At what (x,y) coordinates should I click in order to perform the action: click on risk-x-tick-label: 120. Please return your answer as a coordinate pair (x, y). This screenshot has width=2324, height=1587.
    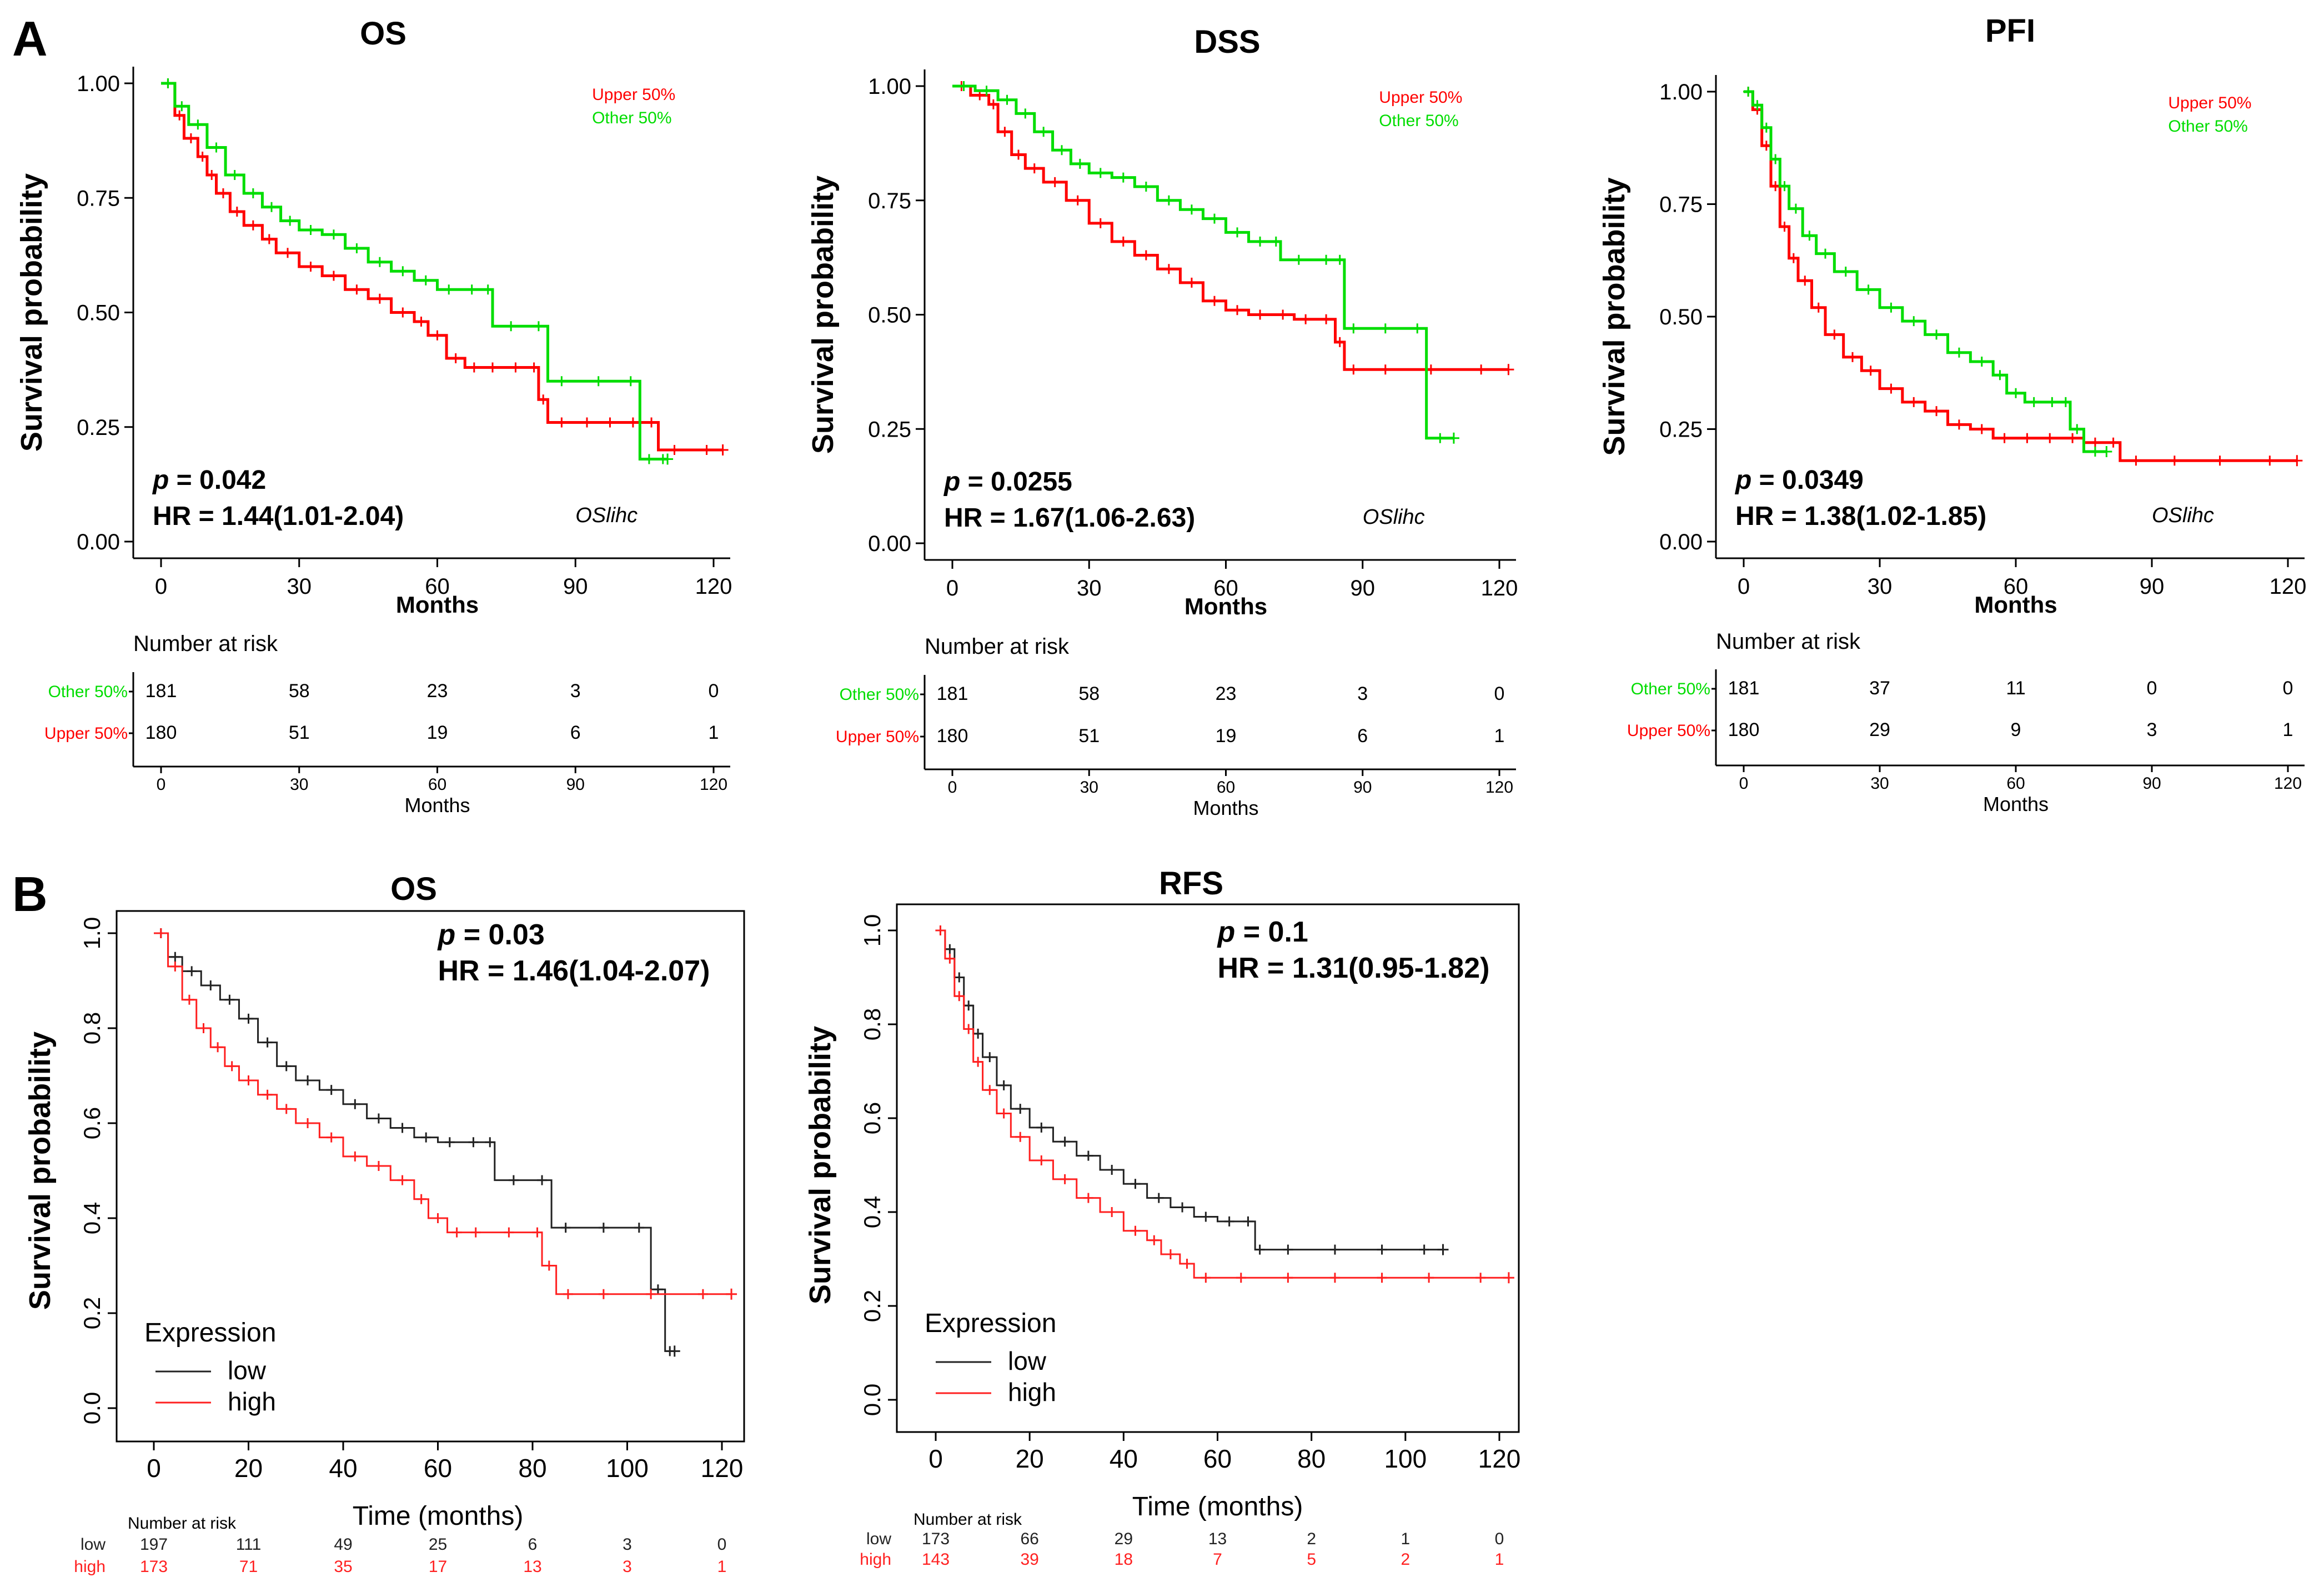
    Looking at the image, I should click on (1499, 787).